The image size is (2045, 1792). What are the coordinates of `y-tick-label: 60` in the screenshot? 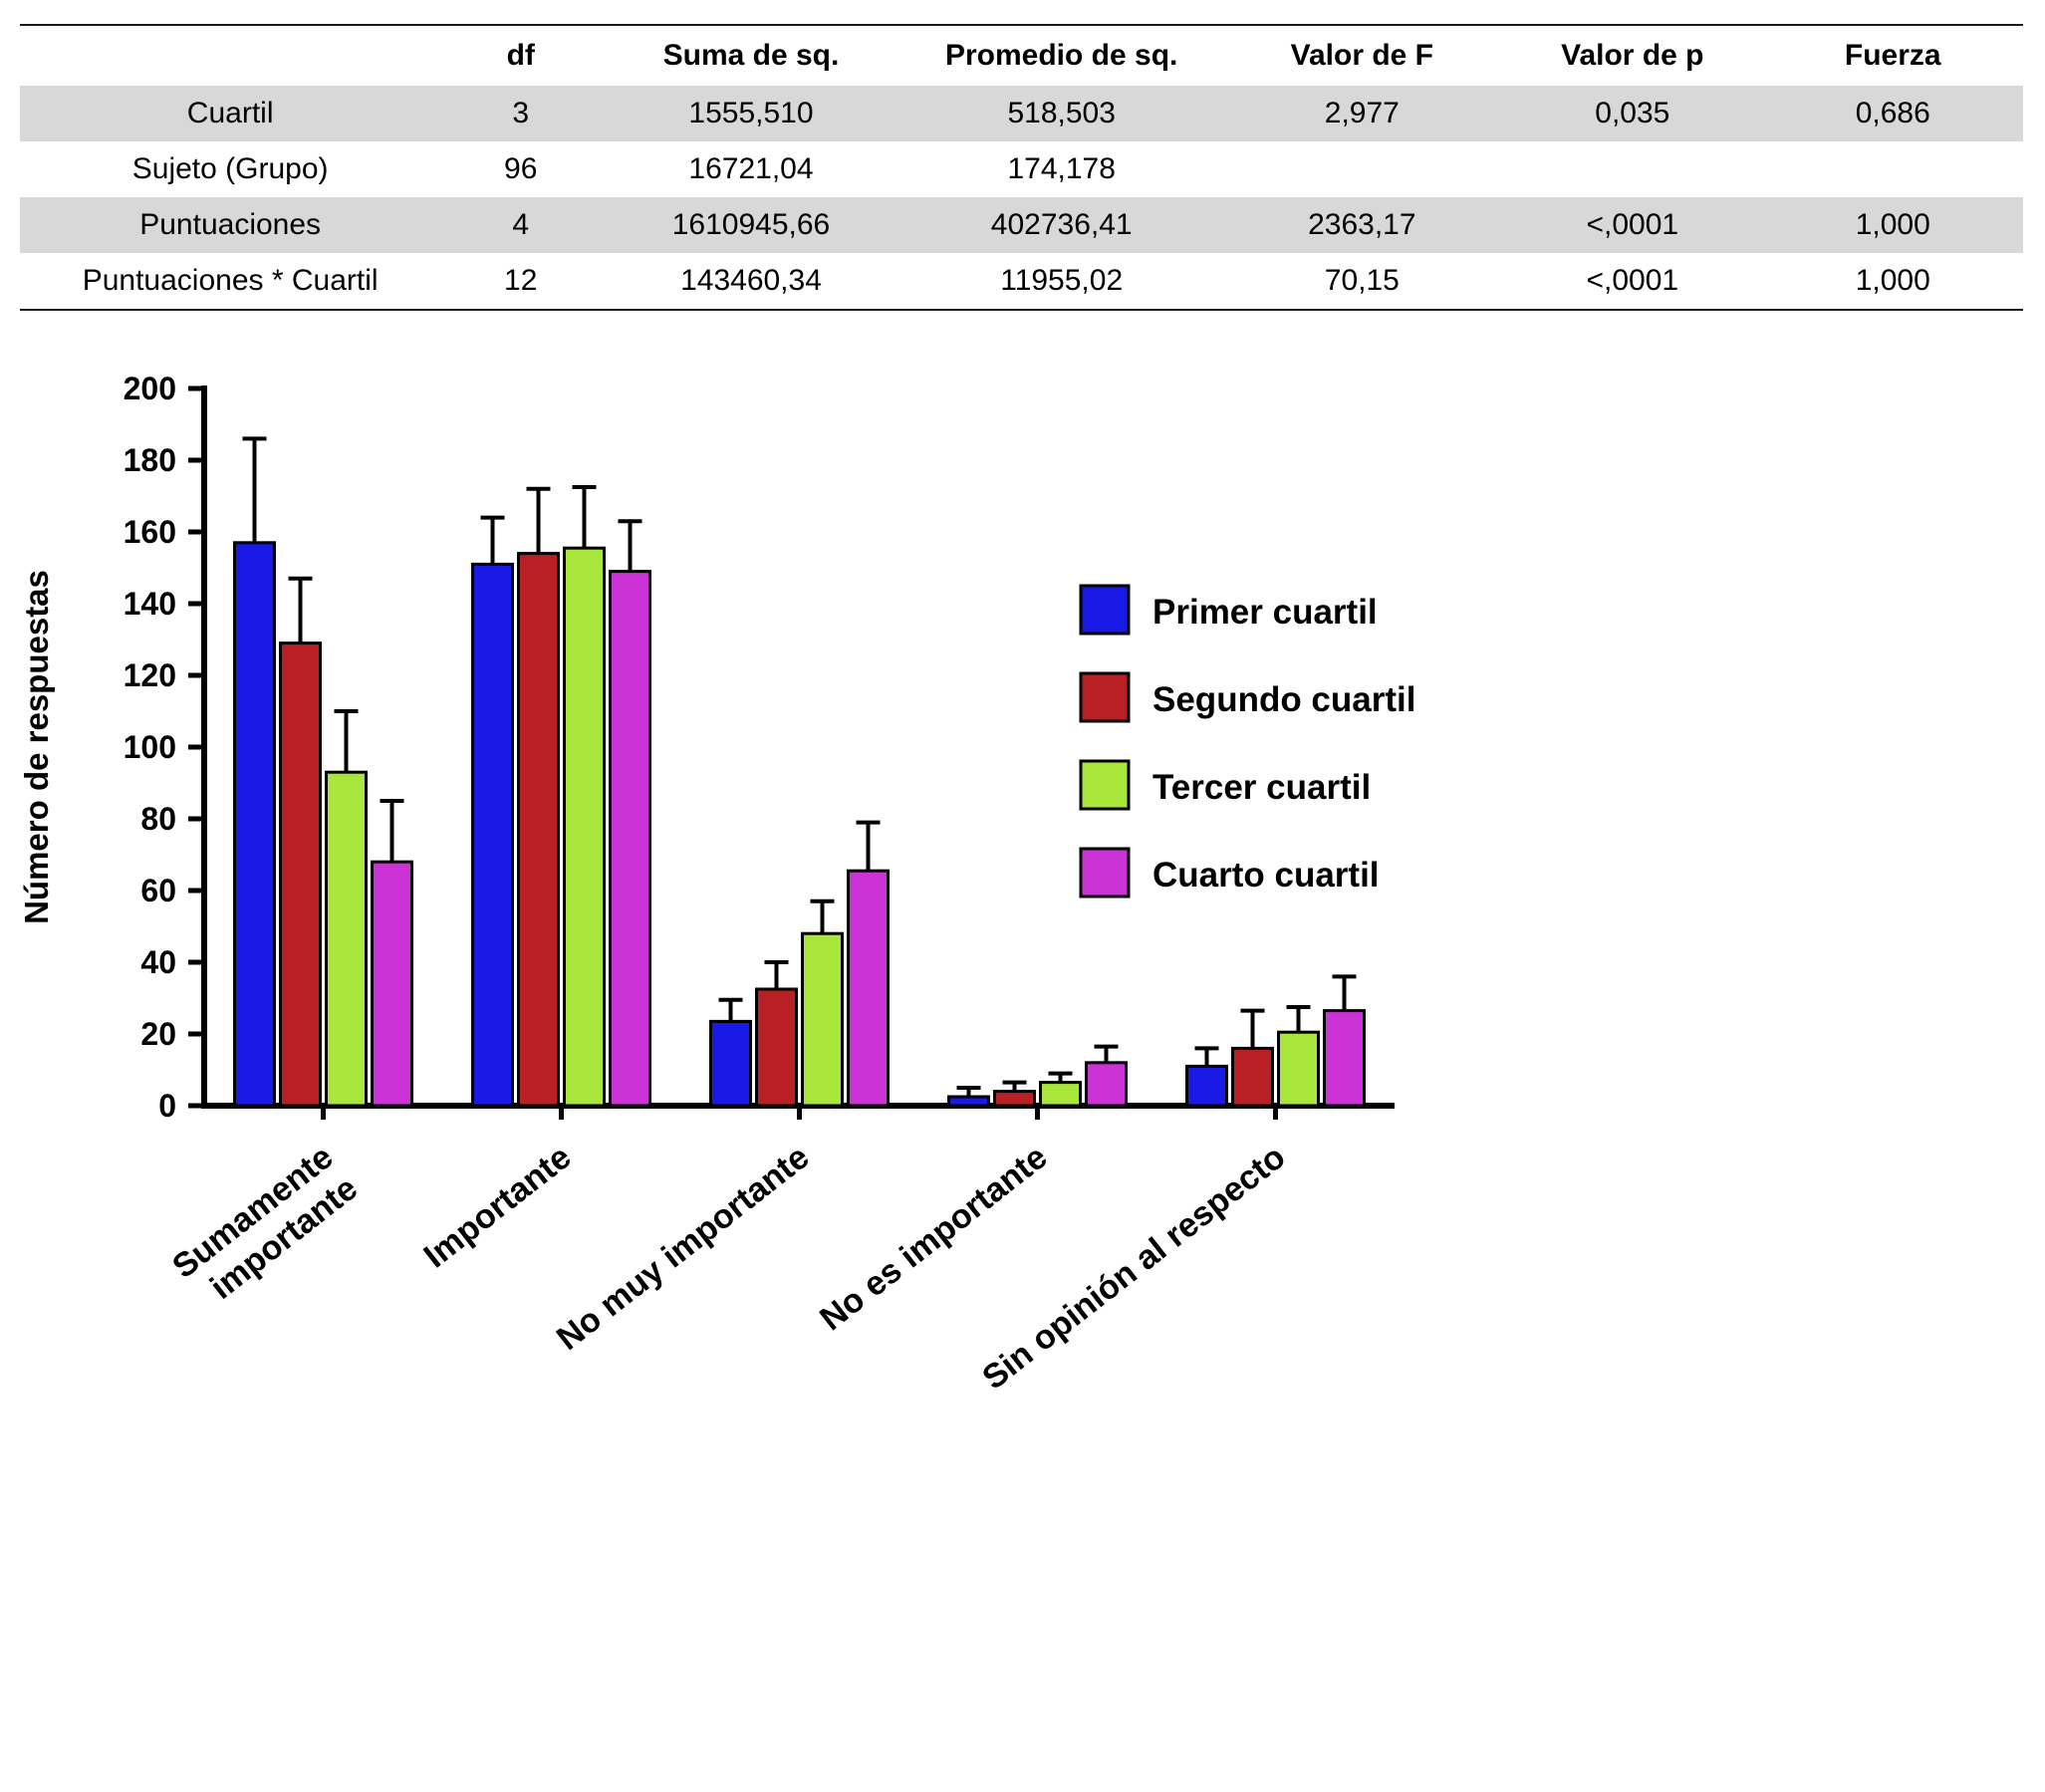 It's located at (158, 890).